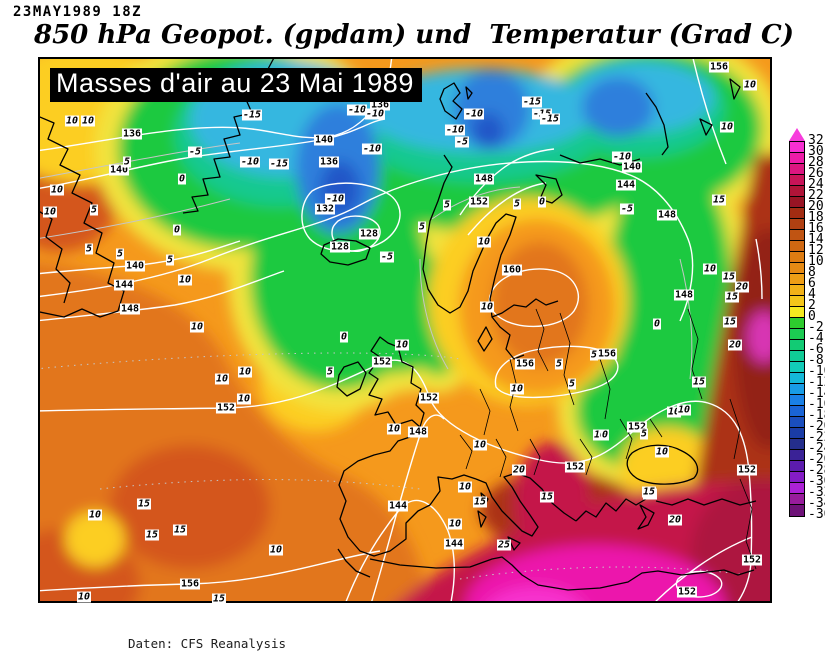 The height and width of the screenshot is (657, 825). What do you see at coordinates (816, 152) in the screenshot?
I see `colorbar-value: 30` at bounding box center [816, 152].